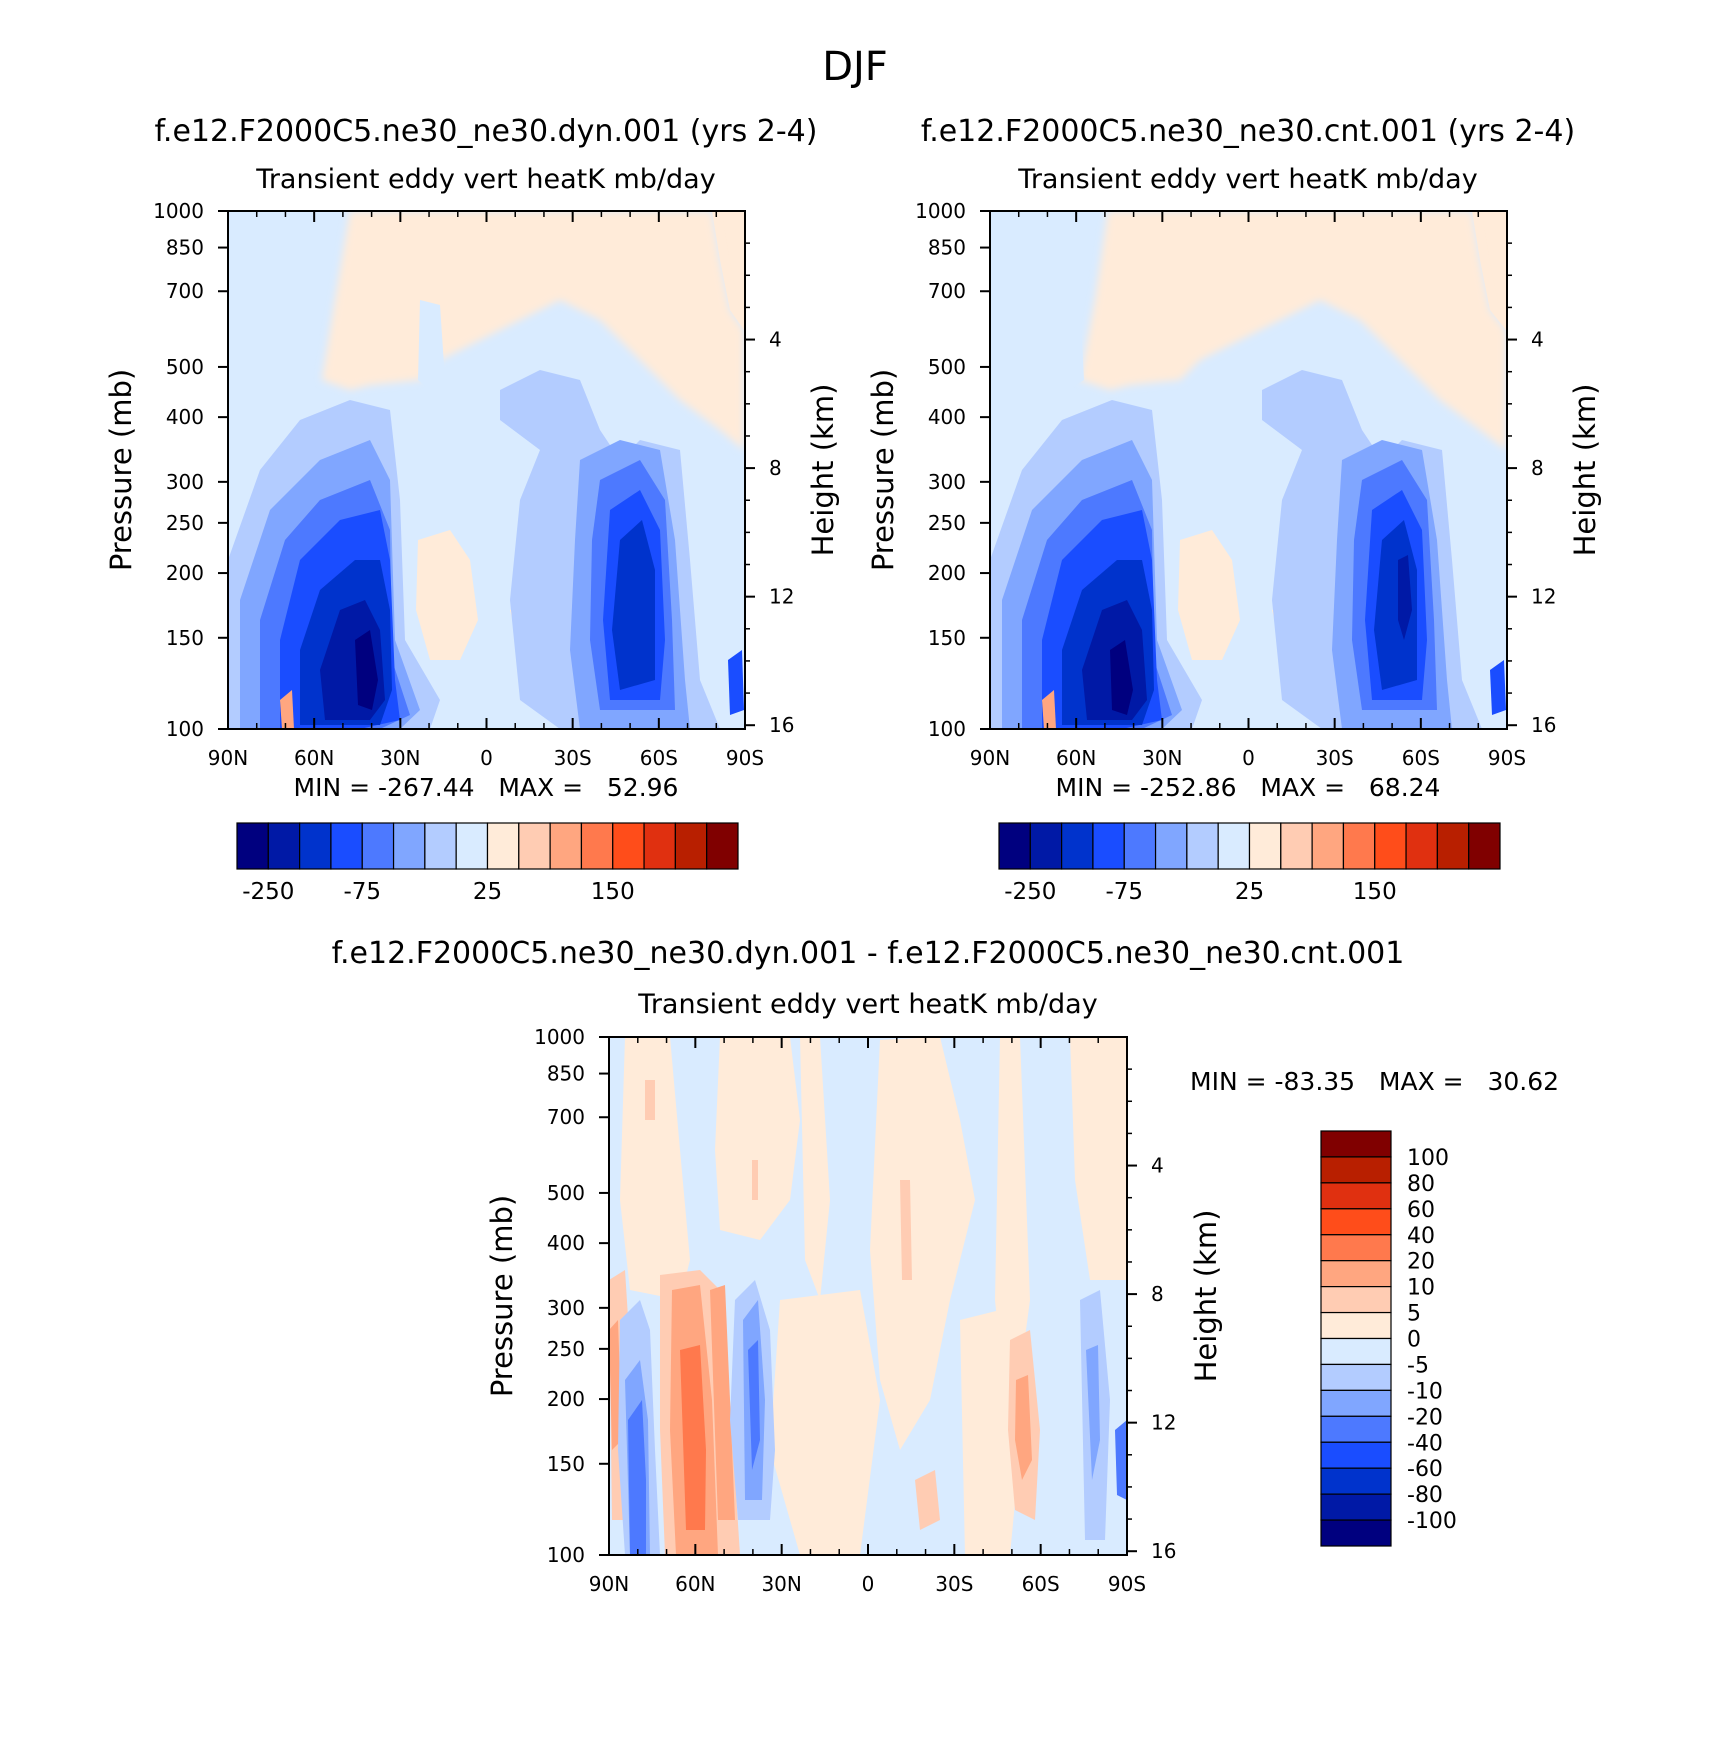  Describe the element at coordinates (1157, 1294) in the screenshot. I see `panel-diff-axes-y2tick-label: 8` at that location.